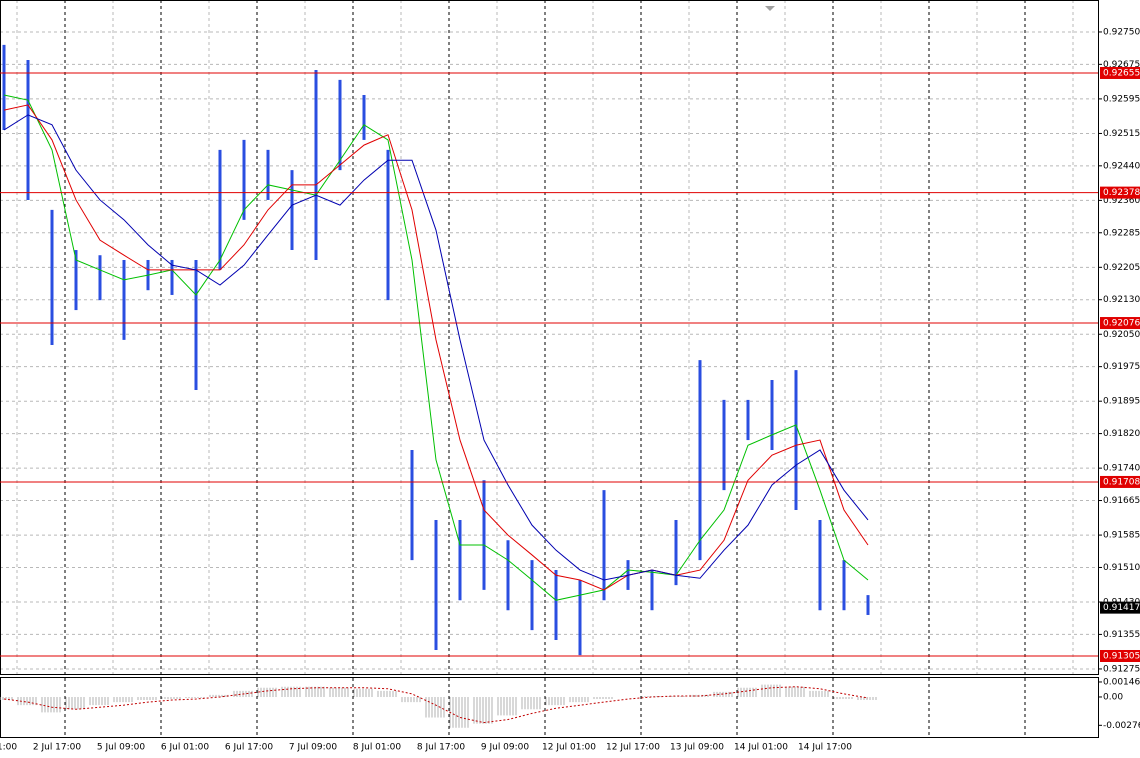 The height and width of the screenshot is (758, 1140). What do you see at coordinates (57, 748) in the screenshot?
I see `x-tick-label: 2 Jul 17:00` at bounding box center [57, 748].